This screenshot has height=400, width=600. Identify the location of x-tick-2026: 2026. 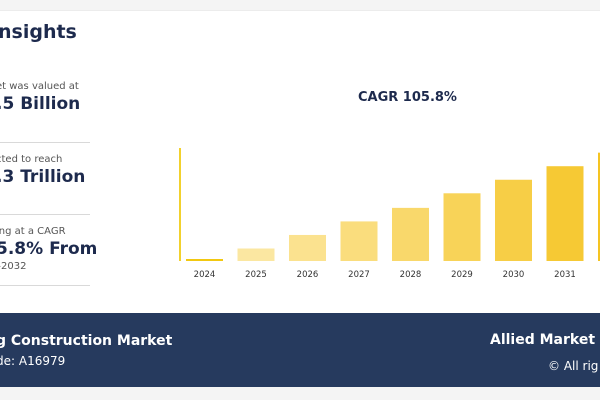
(308, 275).